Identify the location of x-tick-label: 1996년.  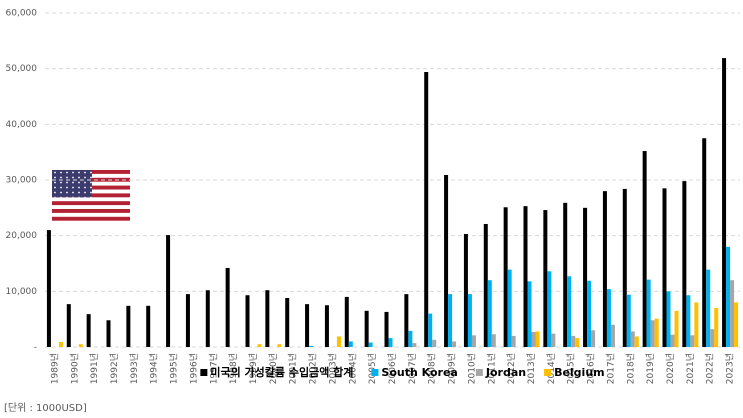
(193, 368).